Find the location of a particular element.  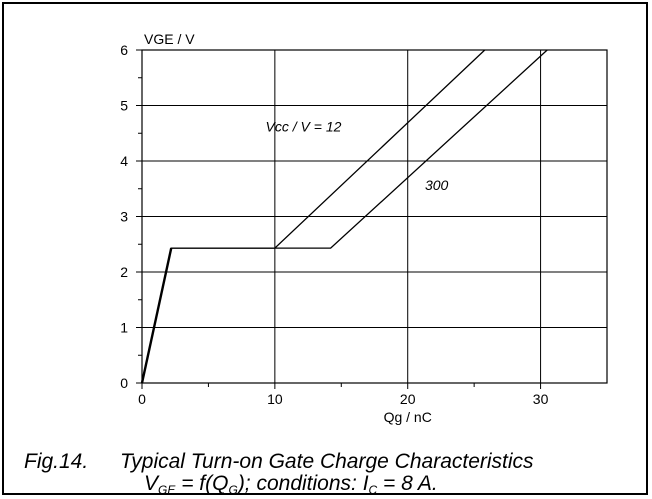

formula-end: = 8 A. is located at coordinates (407, 483).